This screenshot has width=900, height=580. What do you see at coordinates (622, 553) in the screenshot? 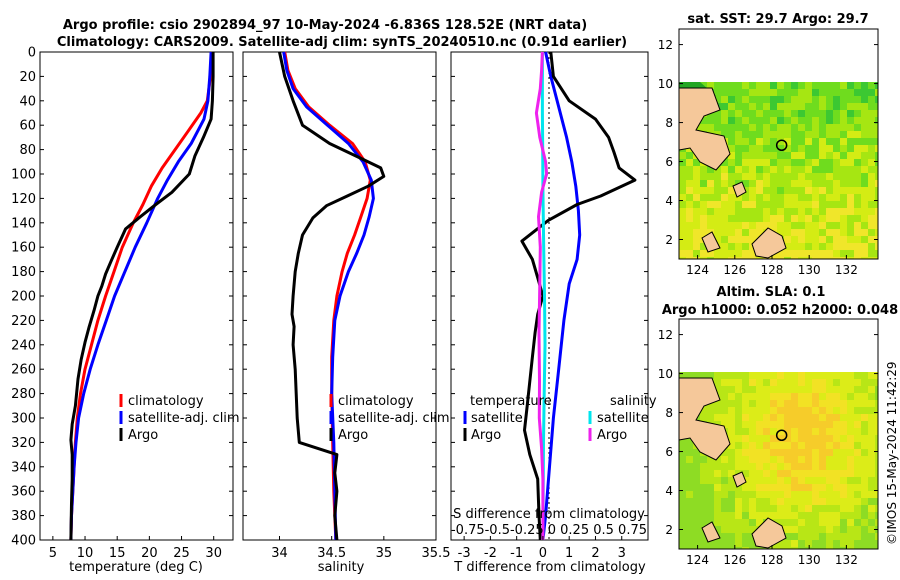
I see `x-tick-label: 3` at bounding box center [622, 553].